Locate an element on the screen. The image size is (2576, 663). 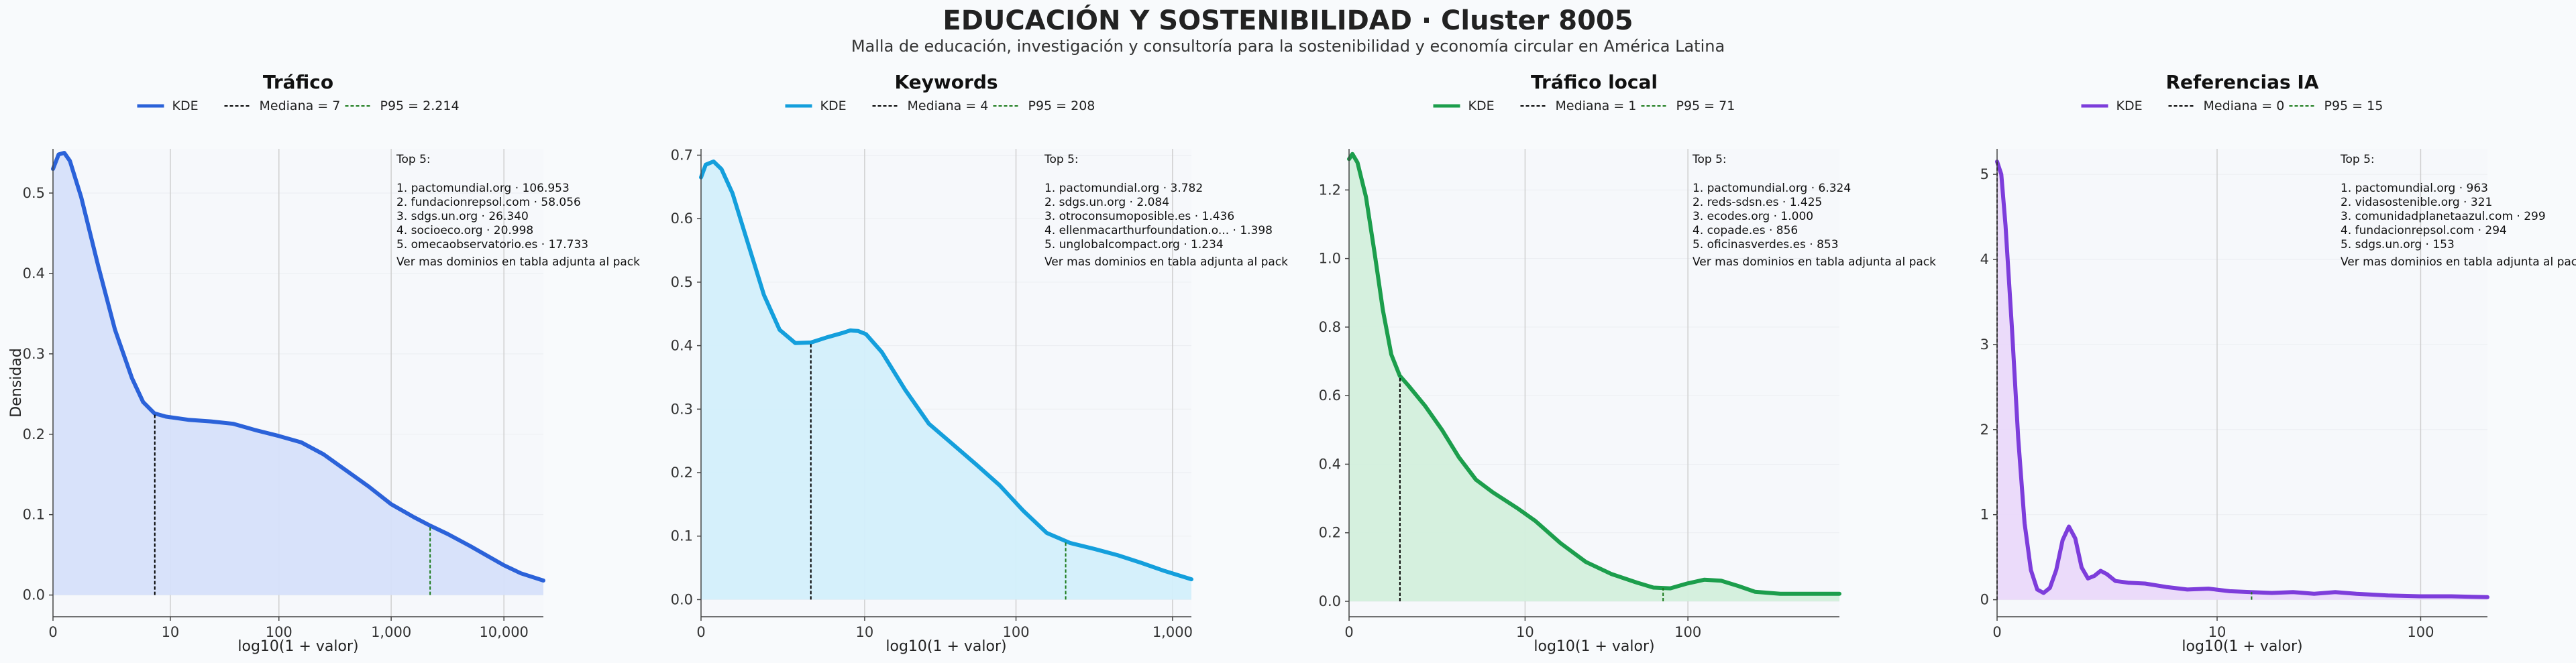
y-tick-label: 0.7 is located at coordinates (682, 155).